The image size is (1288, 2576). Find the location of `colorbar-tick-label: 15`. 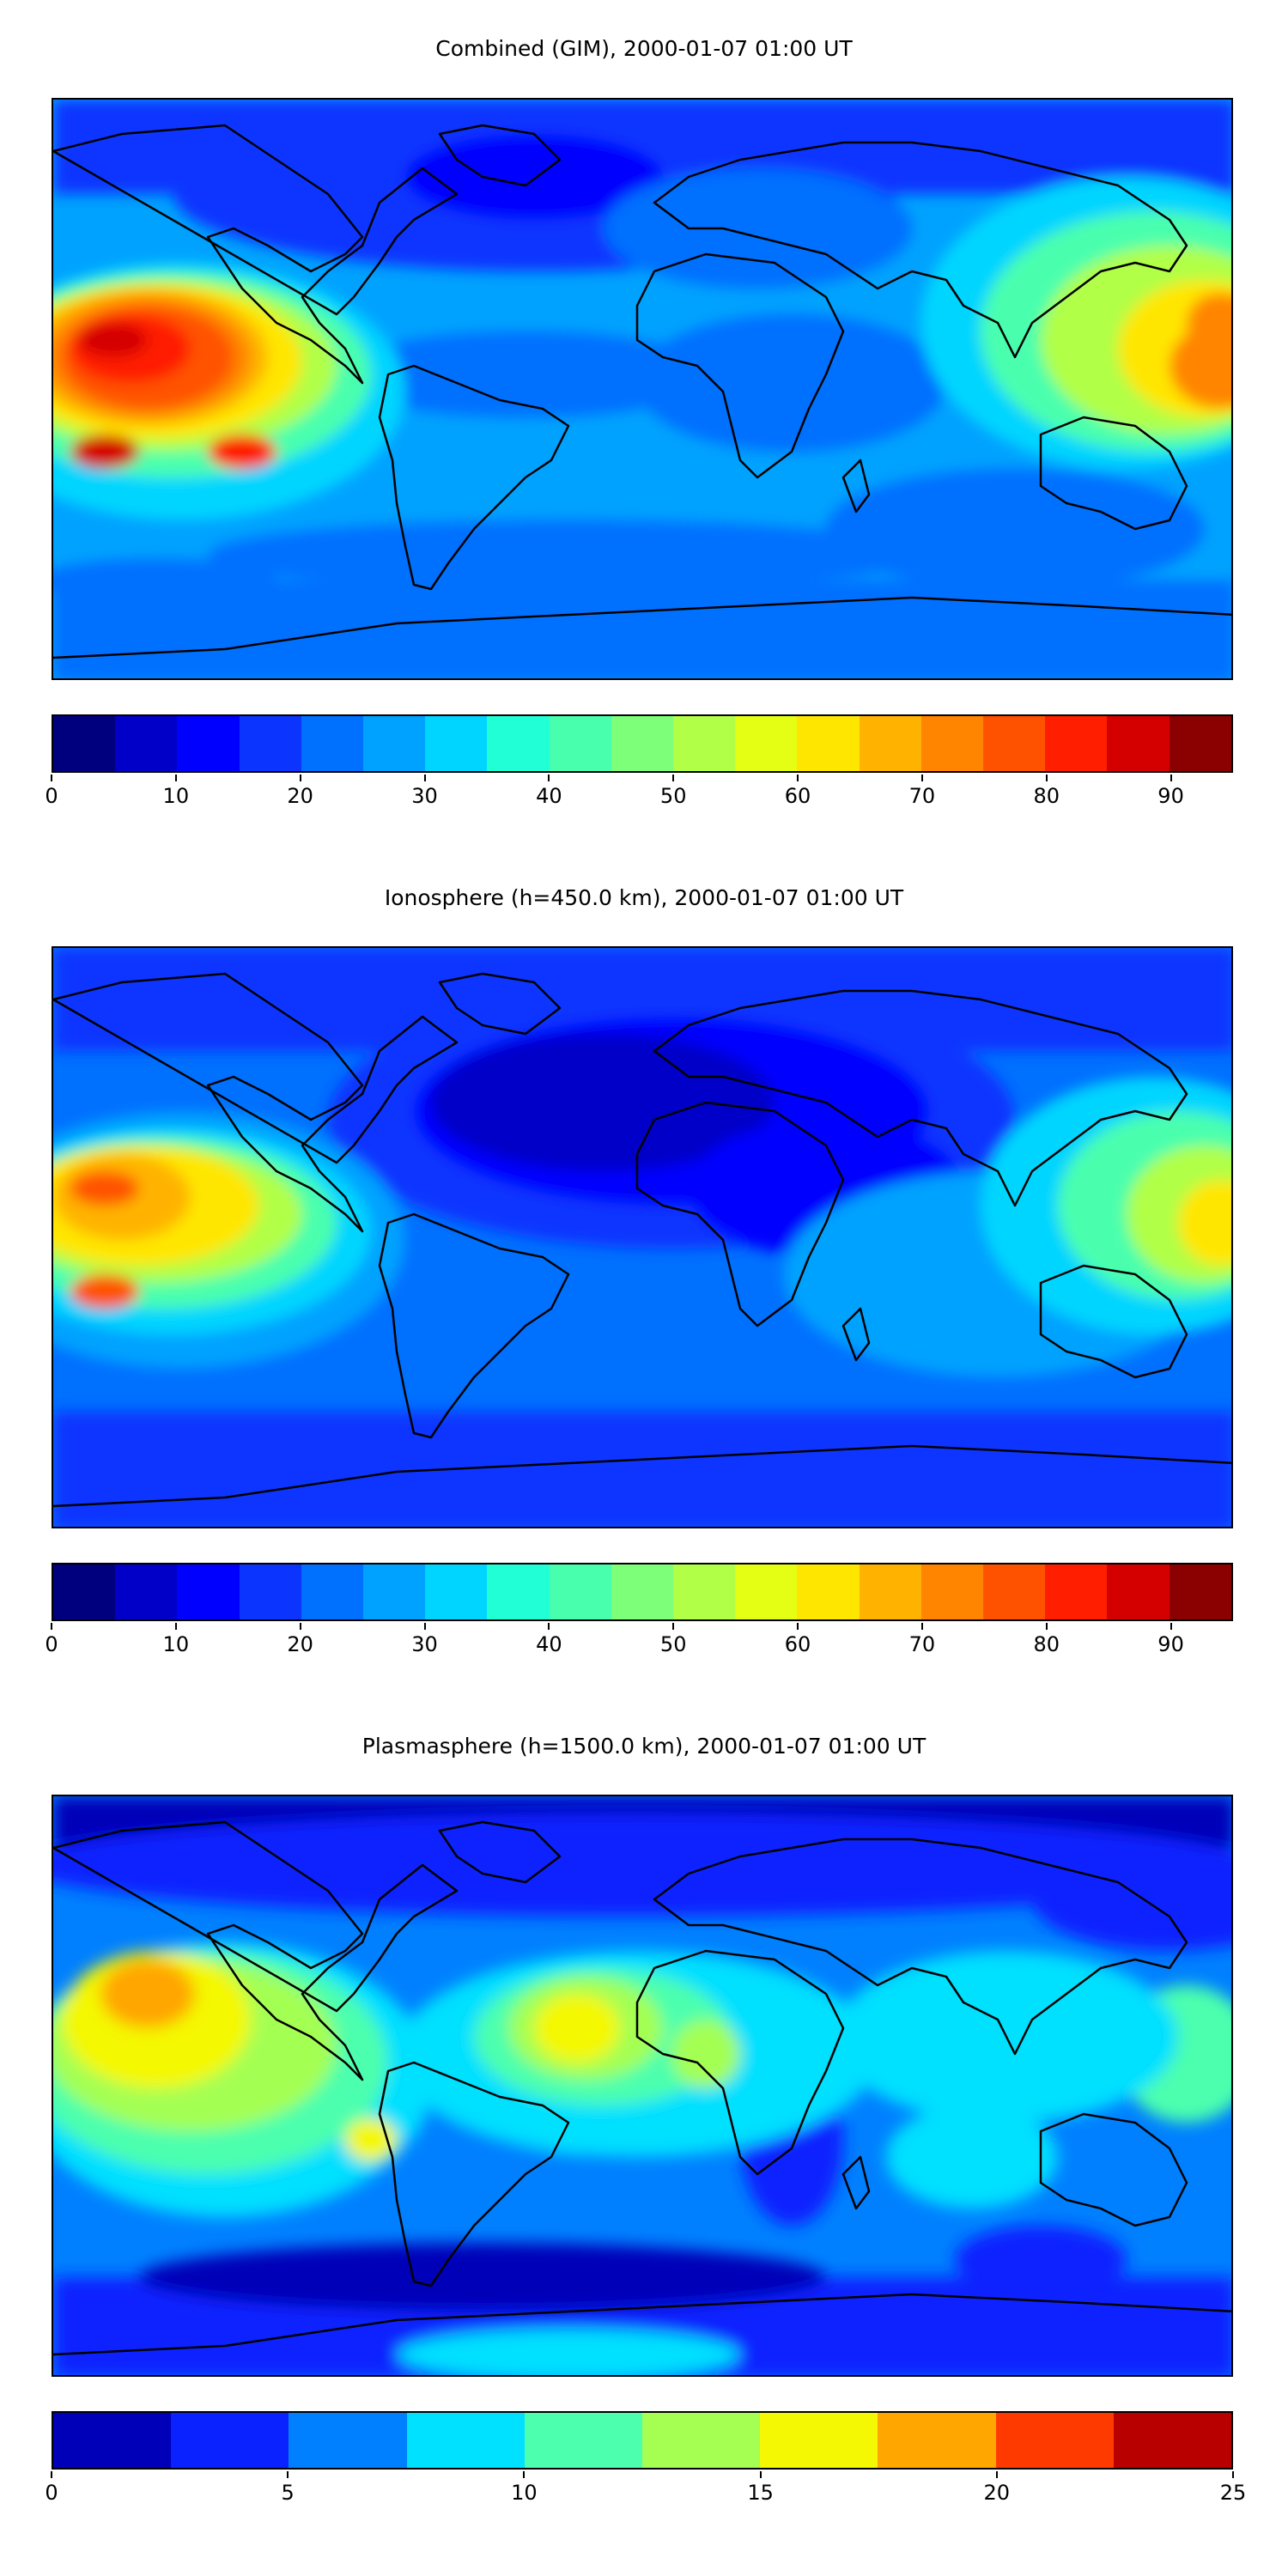

colorbar-tick-label: 15 is located at coordinates (760, 2493).